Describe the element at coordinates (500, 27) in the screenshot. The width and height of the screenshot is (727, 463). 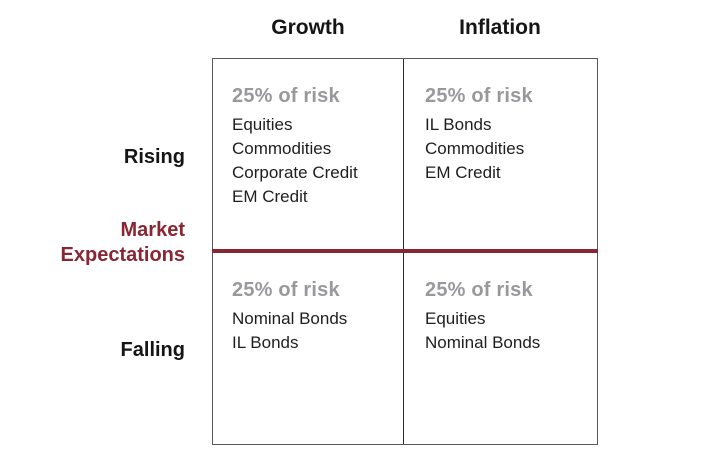
I see `column-header-inflation: Inflation` at that location.